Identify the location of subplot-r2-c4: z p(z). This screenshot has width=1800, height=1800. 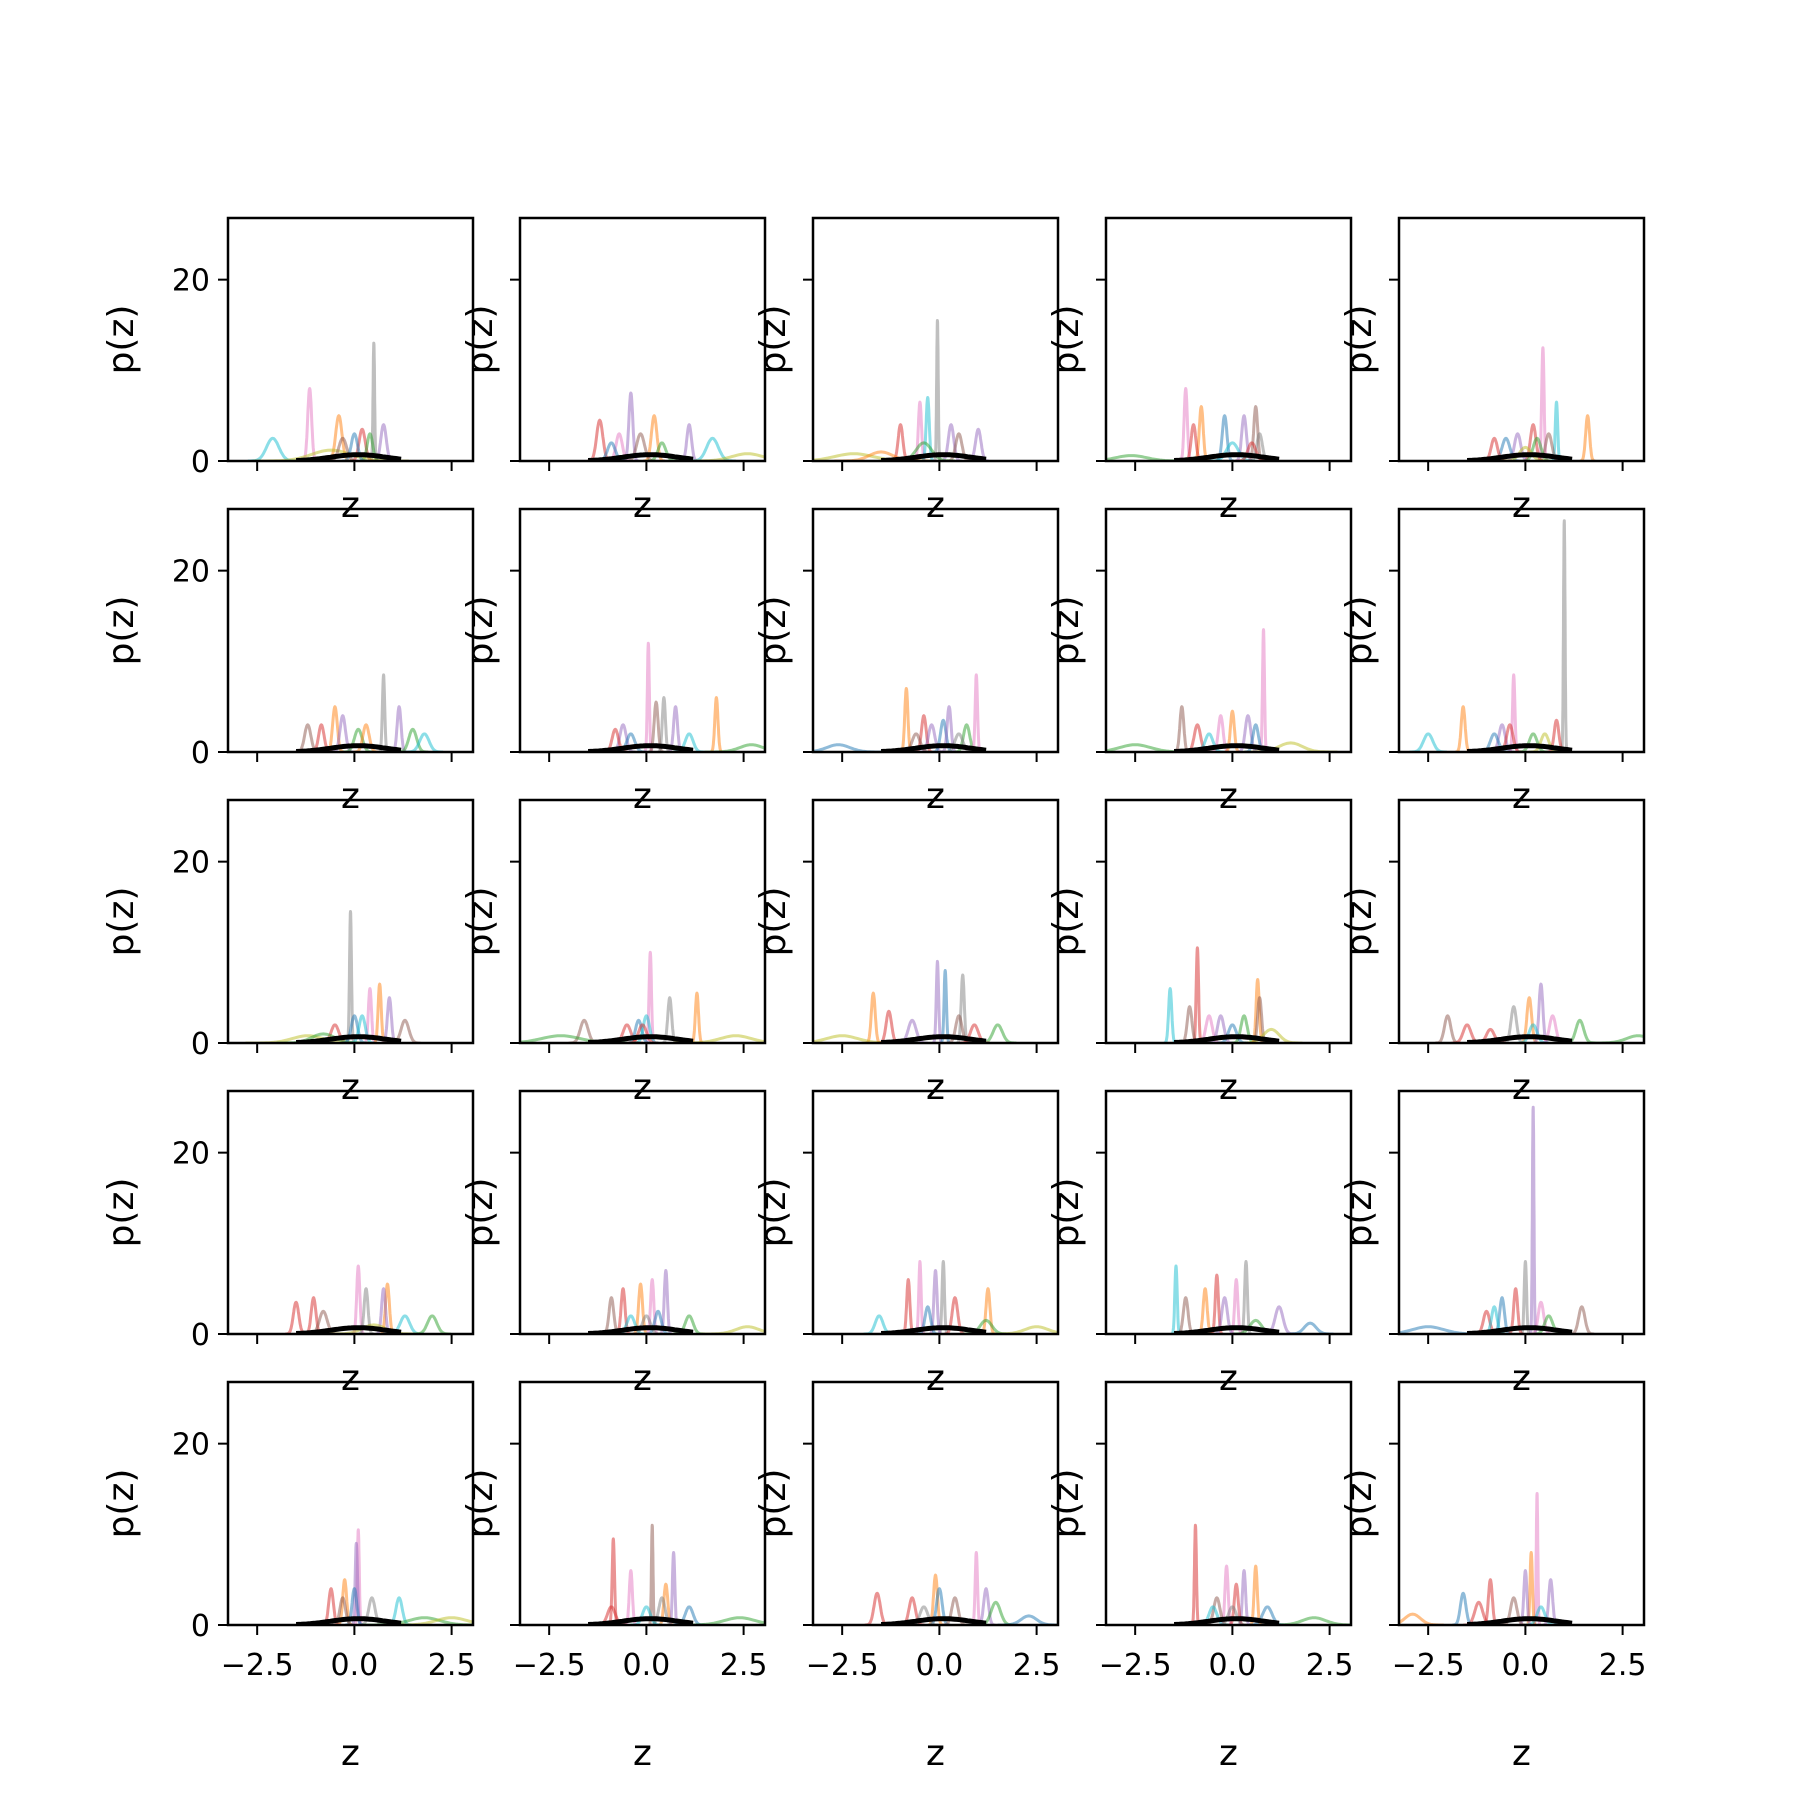
(1492, 953).